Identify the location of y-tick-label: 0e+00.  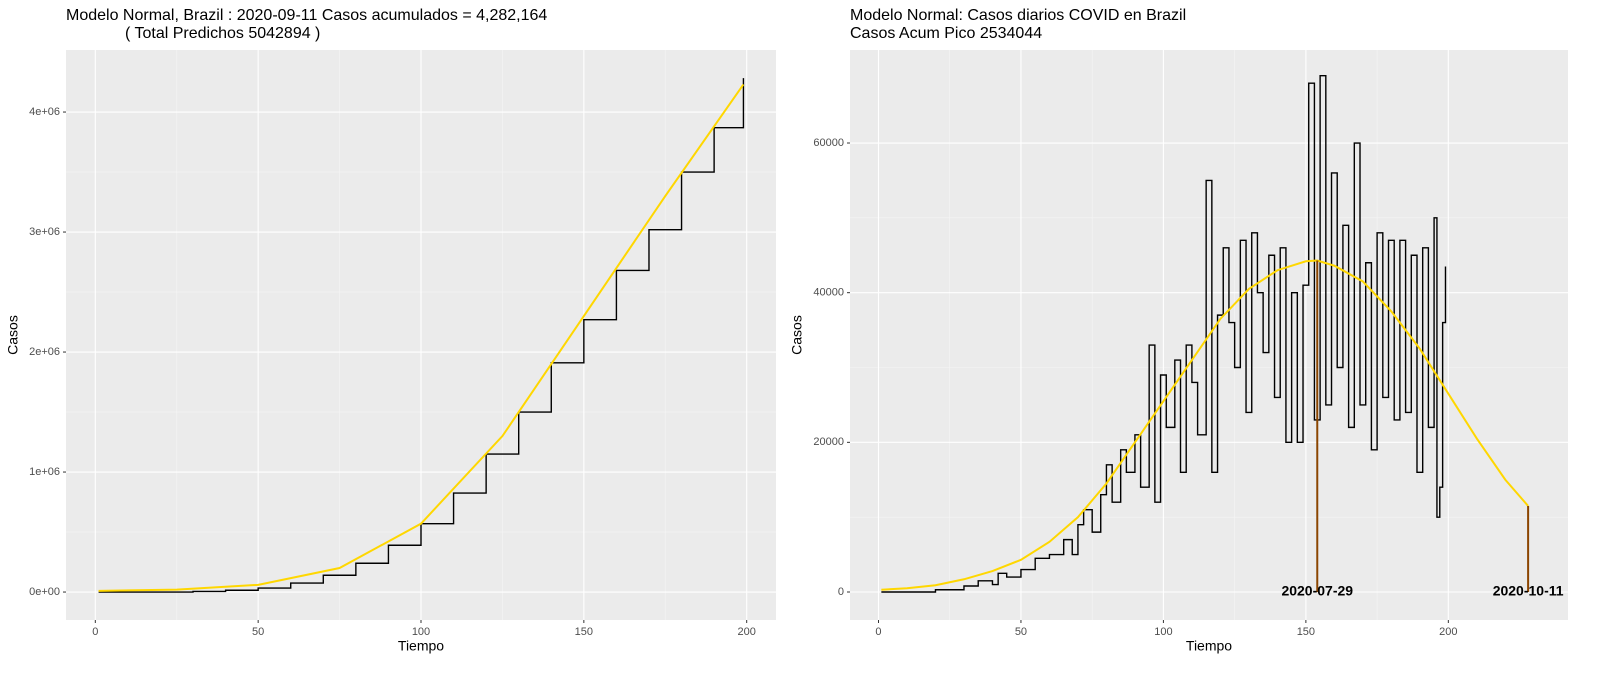
(44, 592).